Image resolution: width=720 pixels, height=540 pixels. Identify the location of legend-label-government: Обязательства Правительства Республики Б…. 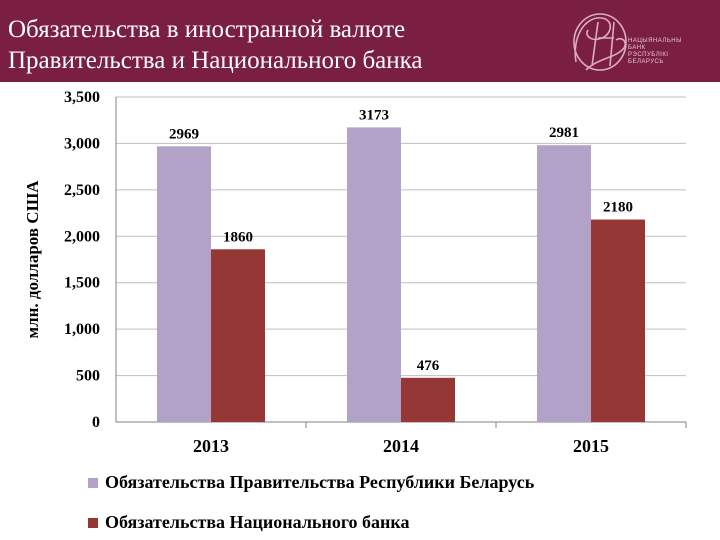
(320, 482).